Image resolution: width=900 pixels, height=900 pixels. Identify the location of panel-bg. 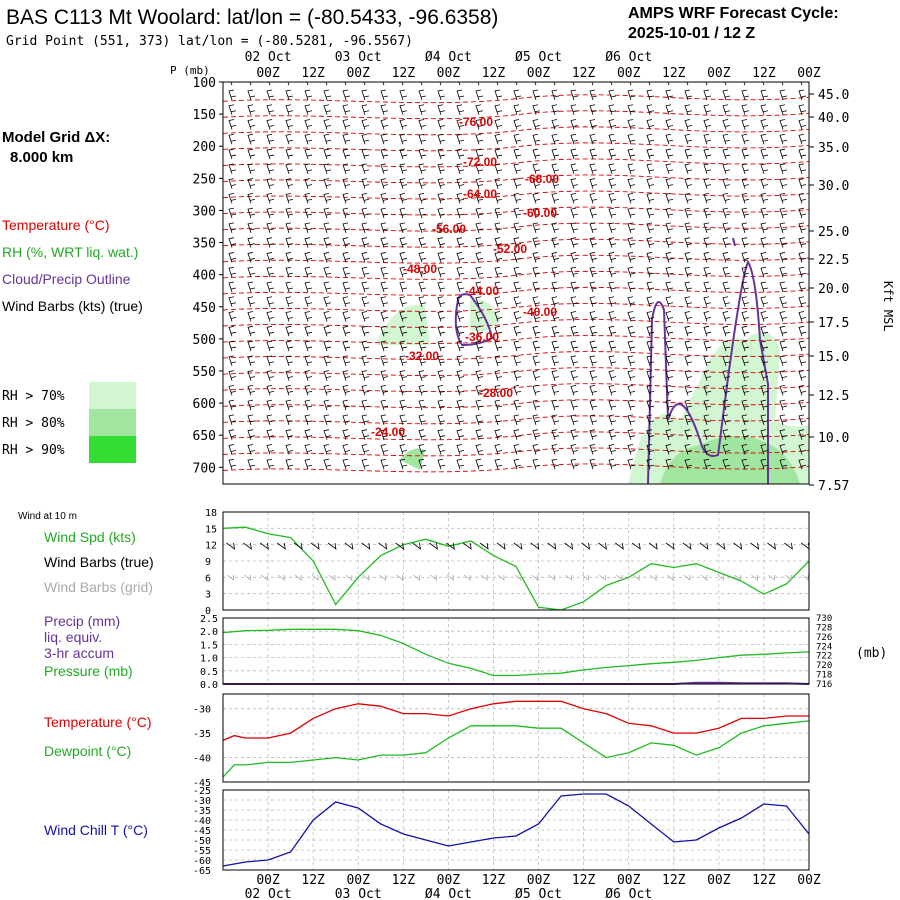
(516, 738).